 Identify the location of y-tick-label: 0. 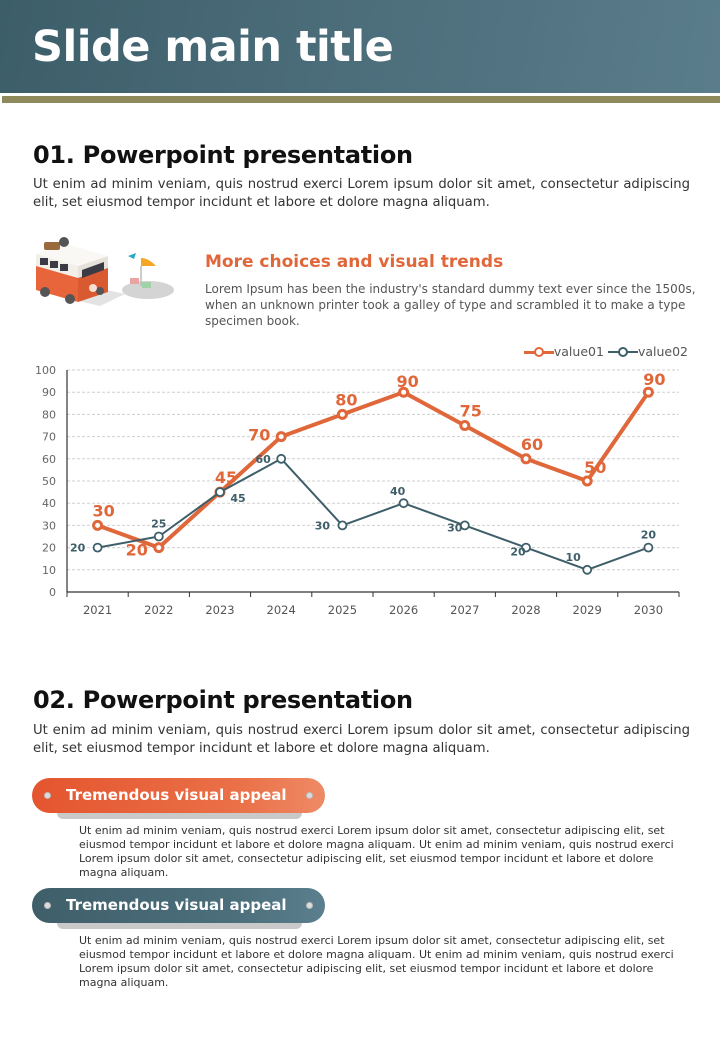
(52, 592).